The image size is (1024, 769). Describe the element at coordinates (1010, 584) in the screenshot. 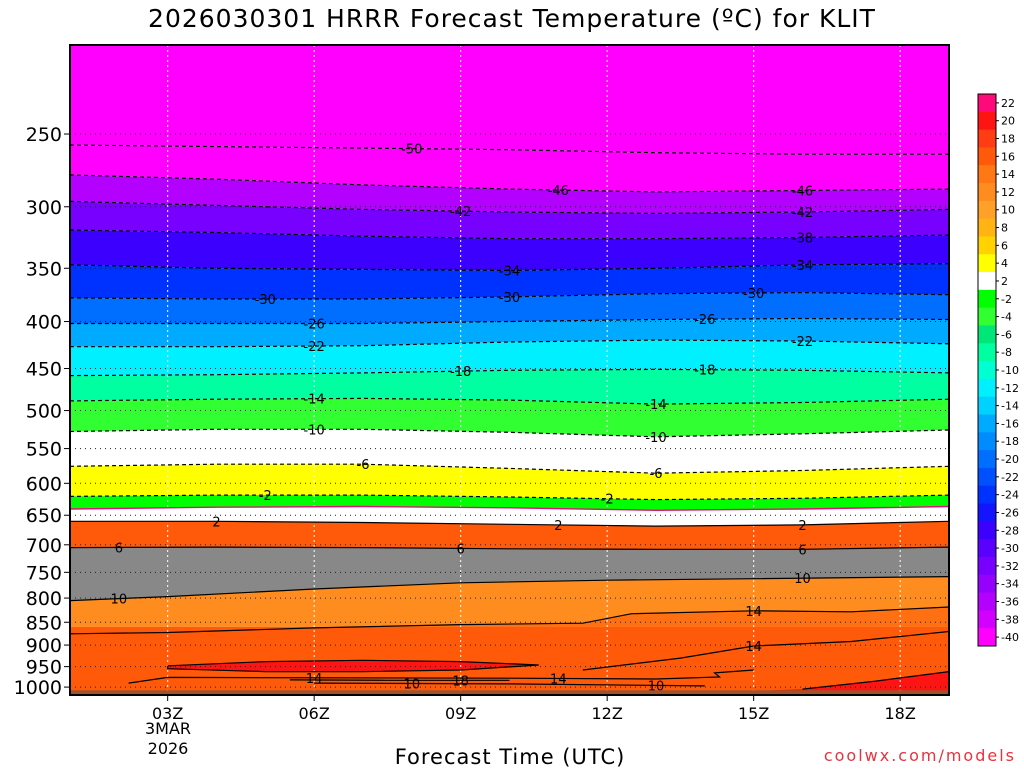

I see `colorbar-label--34: -34` at that location.